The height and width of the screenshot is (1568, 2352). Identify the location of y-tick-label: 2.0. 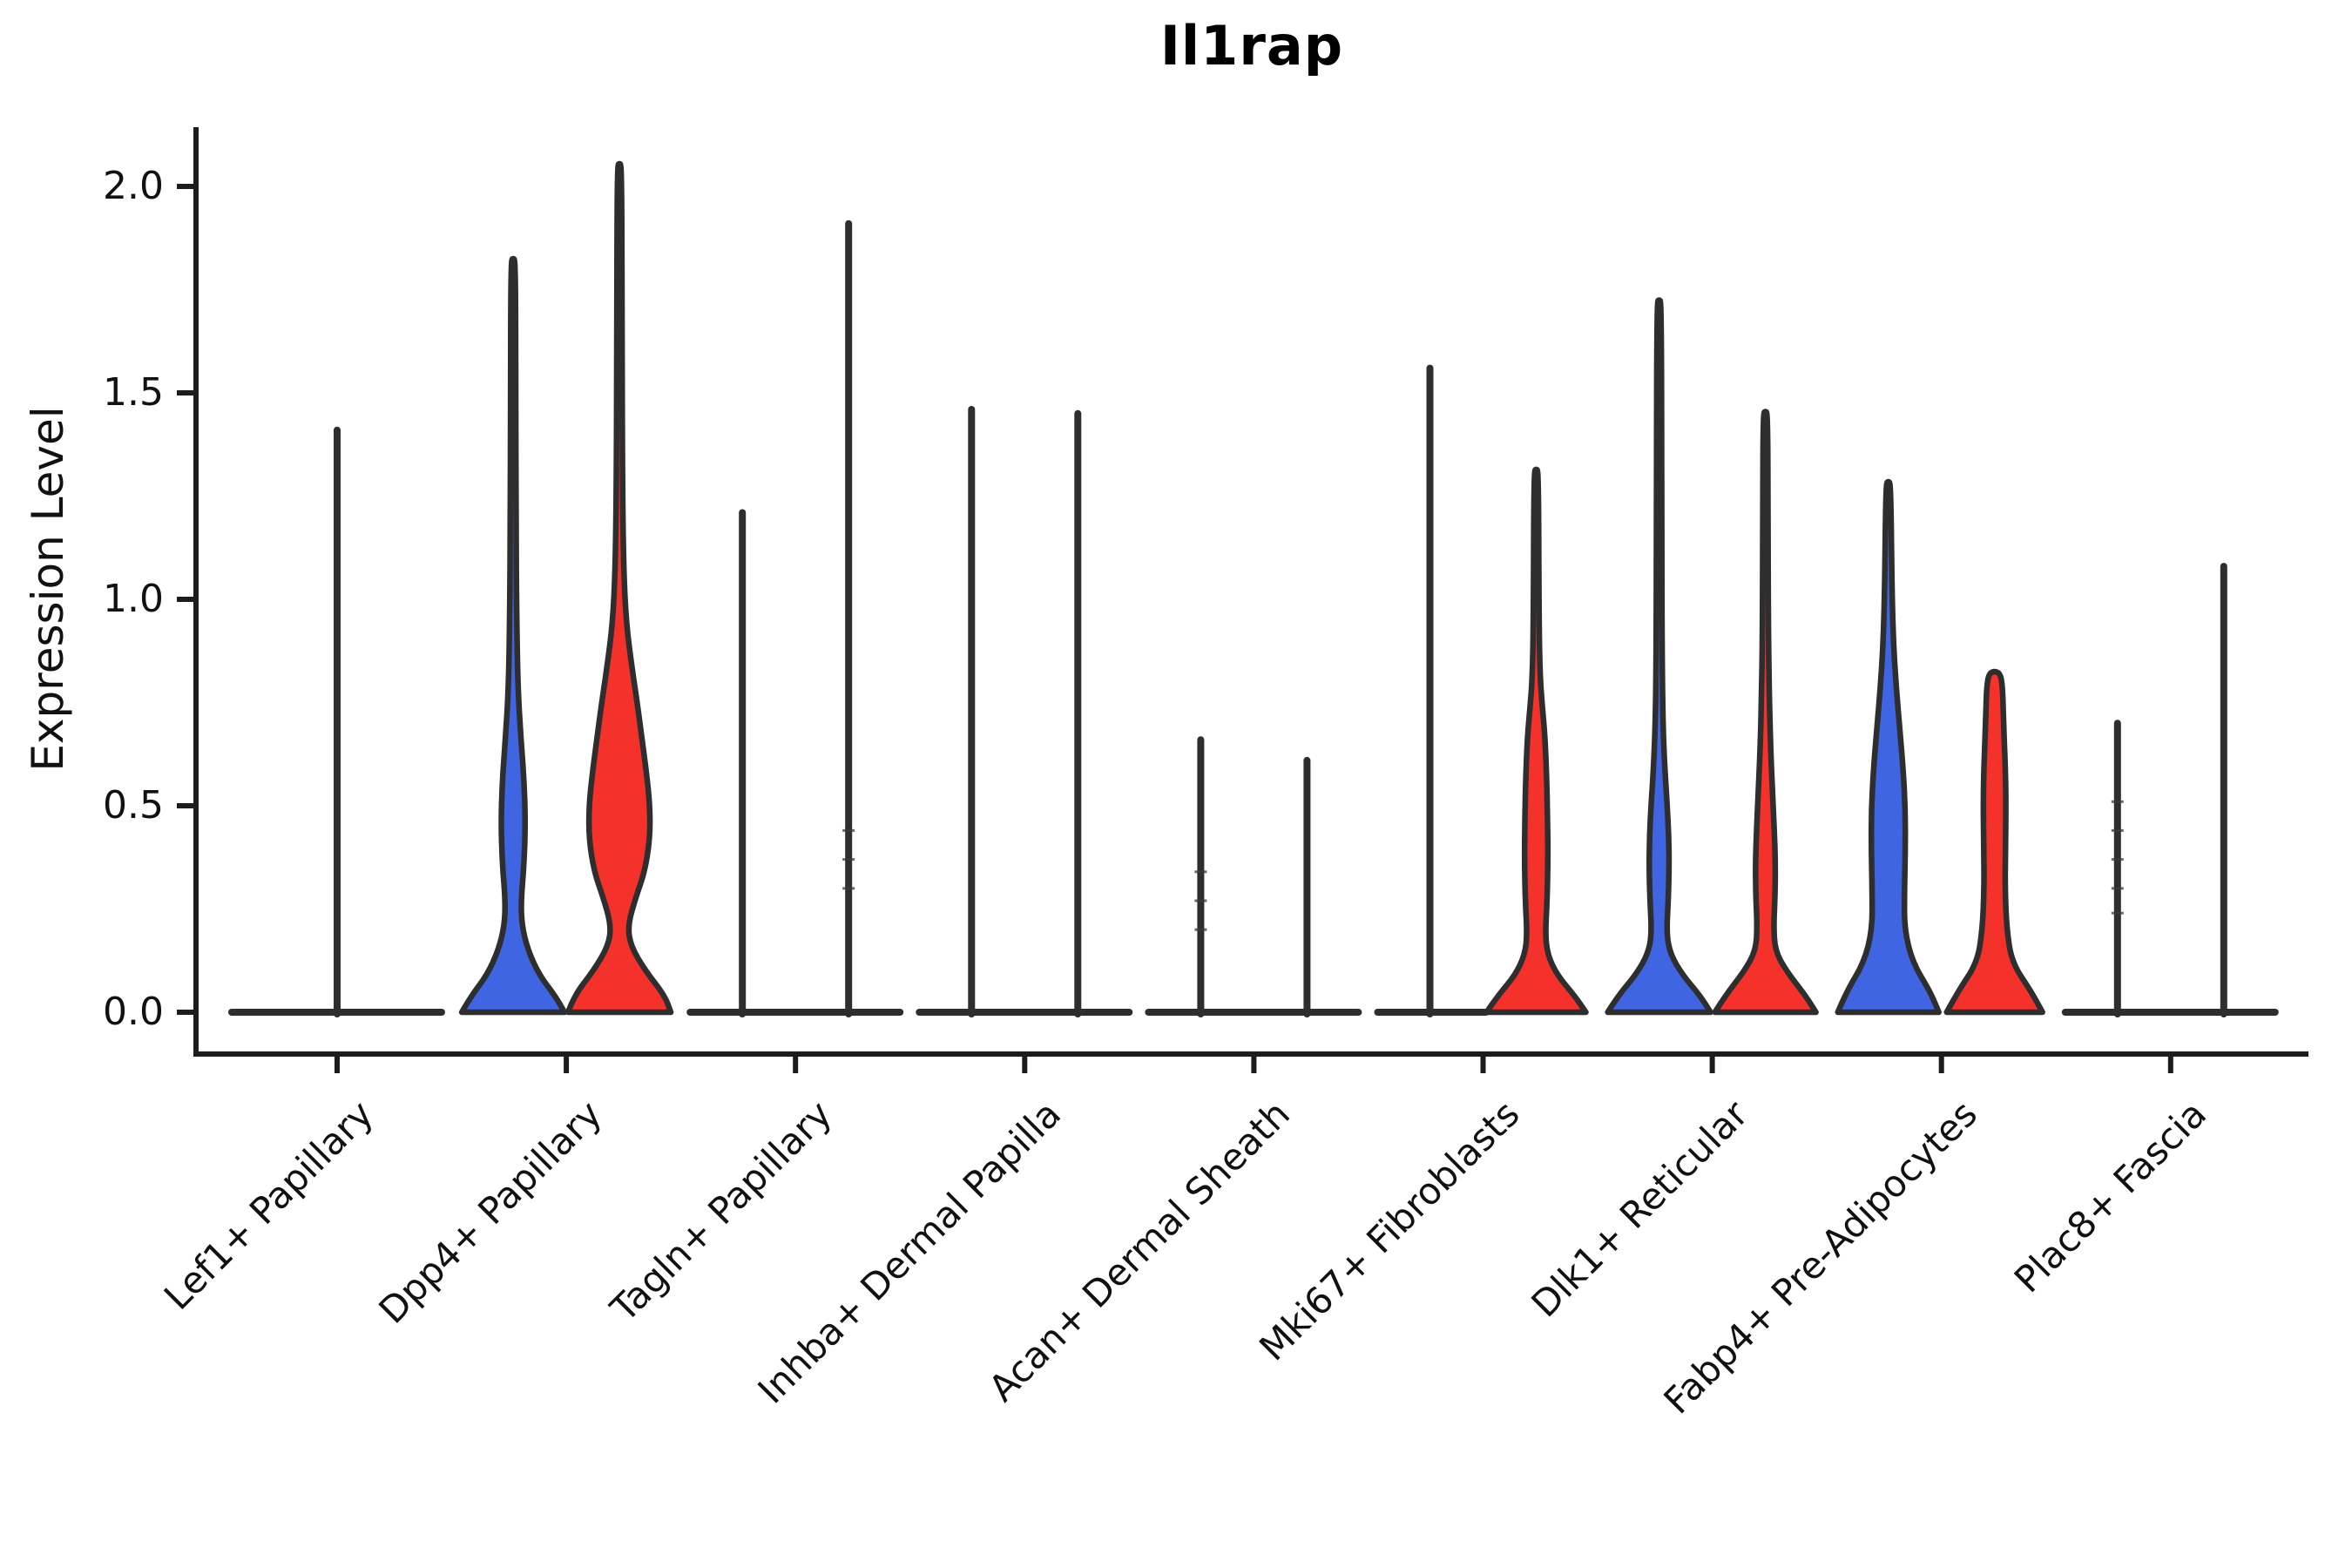
(134, 186).